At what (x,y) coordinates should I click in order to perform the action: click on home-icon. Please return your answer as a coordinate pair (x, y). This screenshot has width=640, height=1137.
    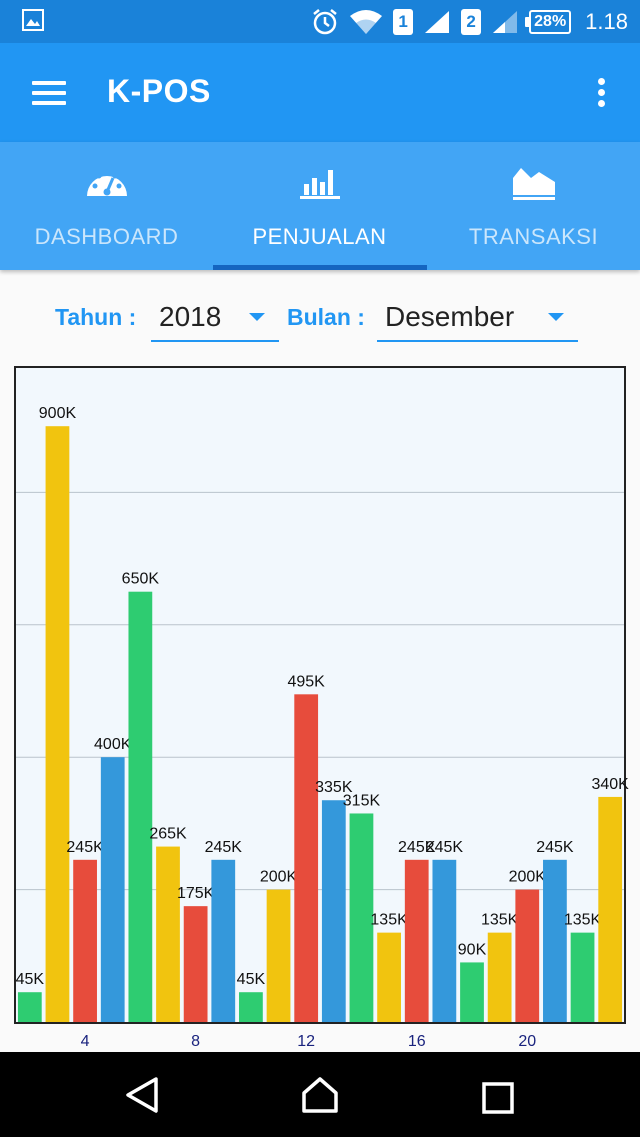
    Looking at the image, I should click on (320, 1095).